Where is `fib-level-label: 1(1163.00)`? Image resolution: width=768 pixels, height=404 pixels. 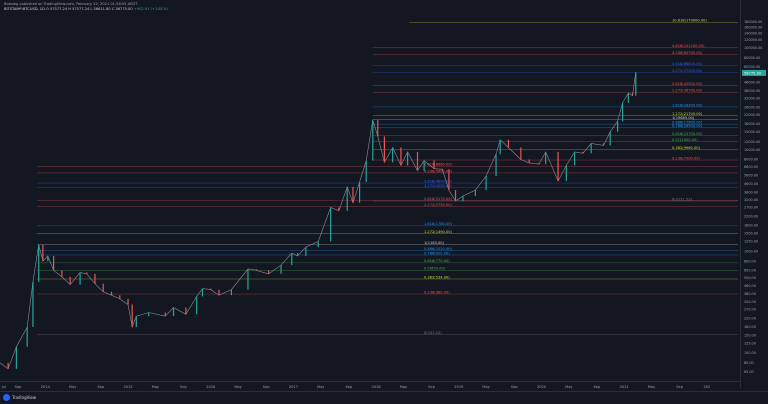
fib-level-label: 1(1163.00) is located at coordinates (434, 243).